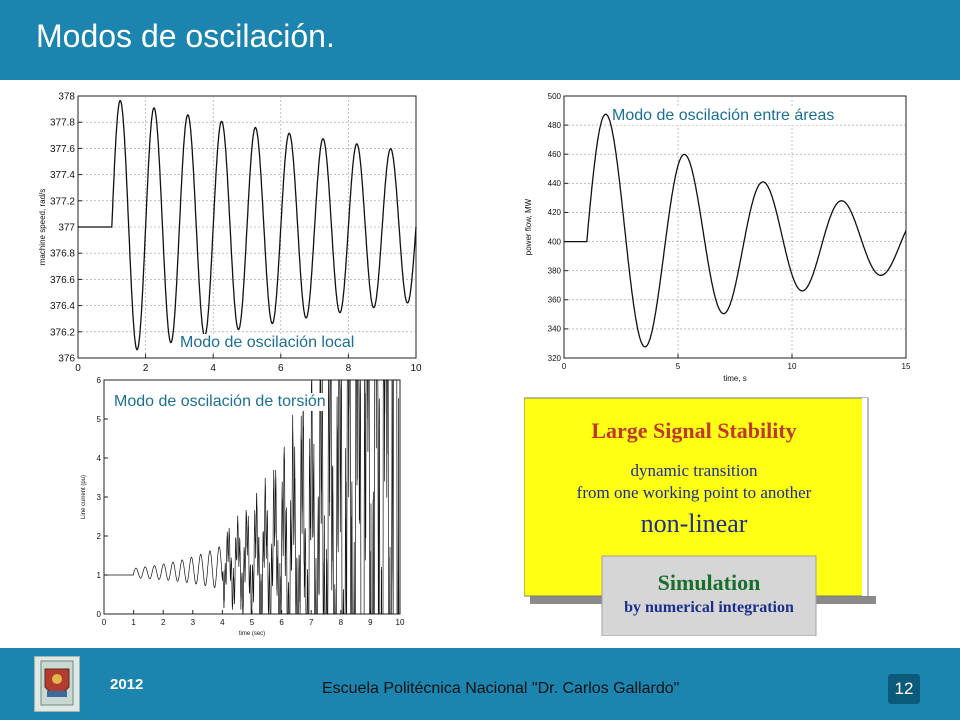 This screenshot has width=960, height=720. What do you see at coordinates (127, 684) in the screenshot?
I see `footer-year: 2012` at bounding box center [127, 684].